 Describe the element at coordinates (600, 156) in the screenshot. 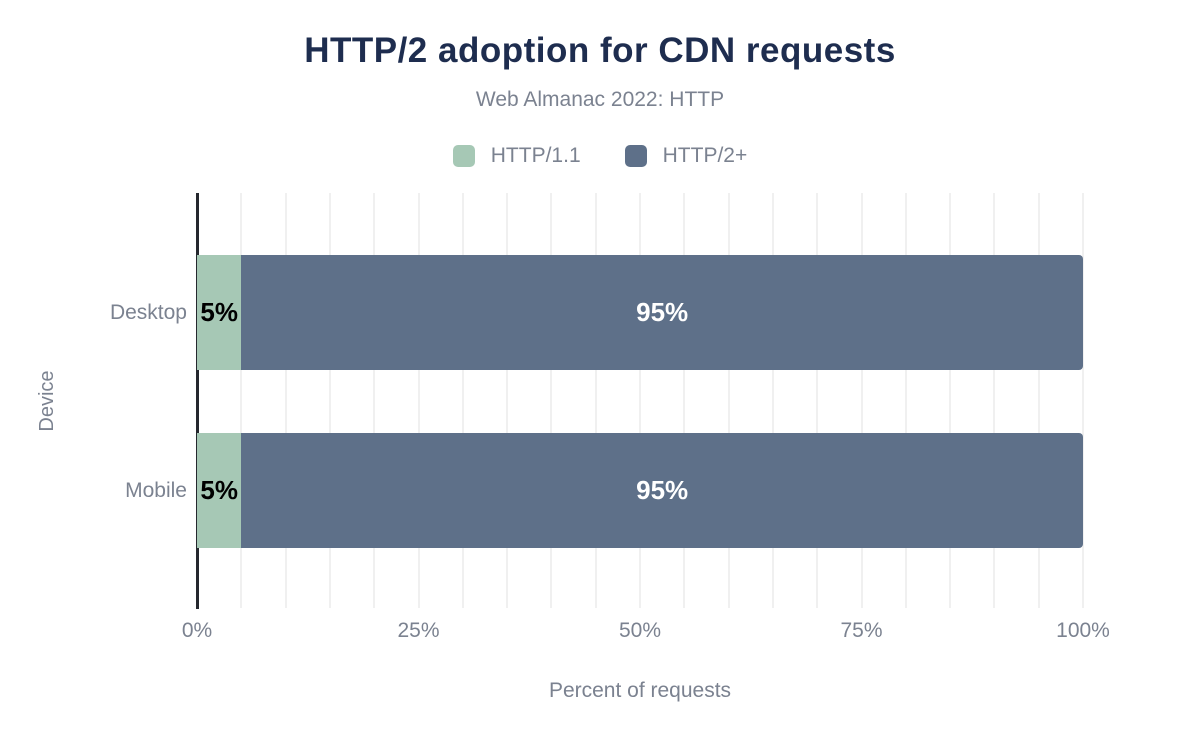

I see `legend: HTTP/1.1 HTTP/2+` at that location.